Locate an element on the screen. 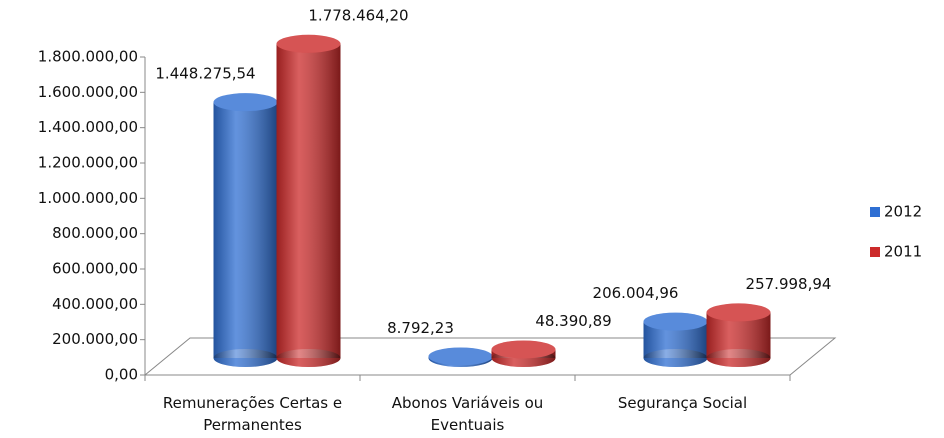 Image resolution: width=944 pixels, height=438 pixels. y-tick-label: 1.600.000,00 is located at coordinates (88, 92).